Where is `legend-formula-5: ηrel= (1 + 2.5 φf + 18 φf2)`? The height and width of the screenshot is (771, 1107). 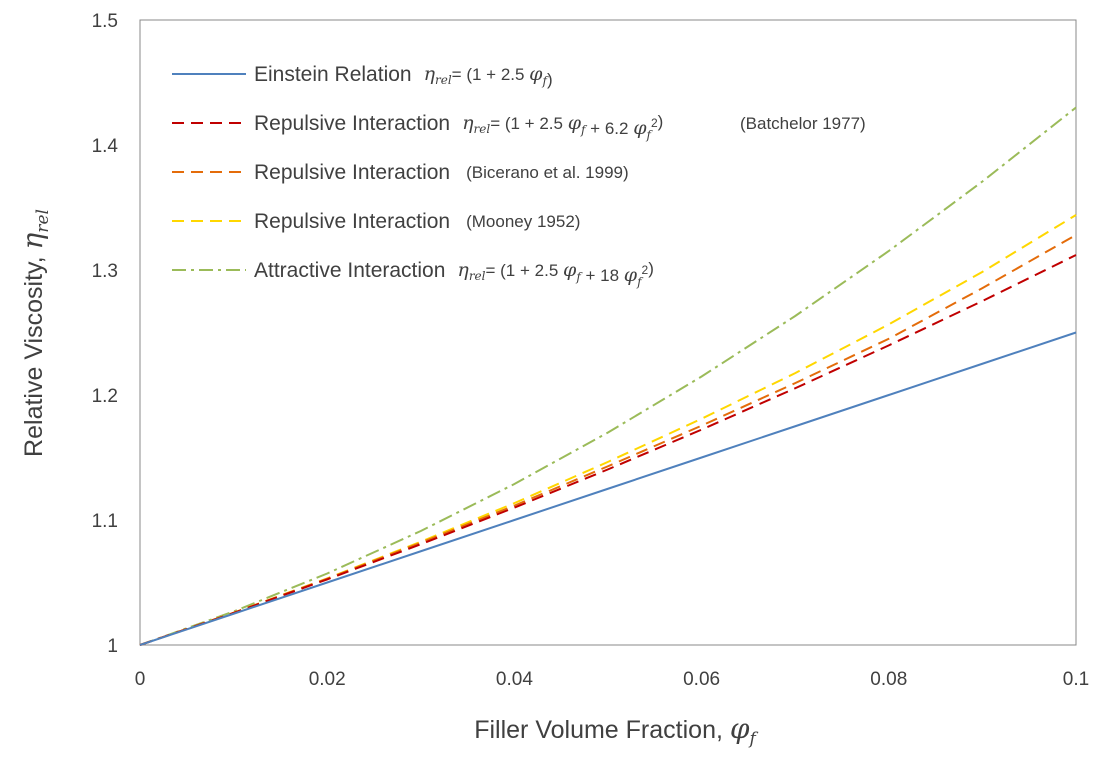 legend-formula-5: ηrel= (1 + 2.5 φf + 18 φf2) is located at coordinates (555, 274).